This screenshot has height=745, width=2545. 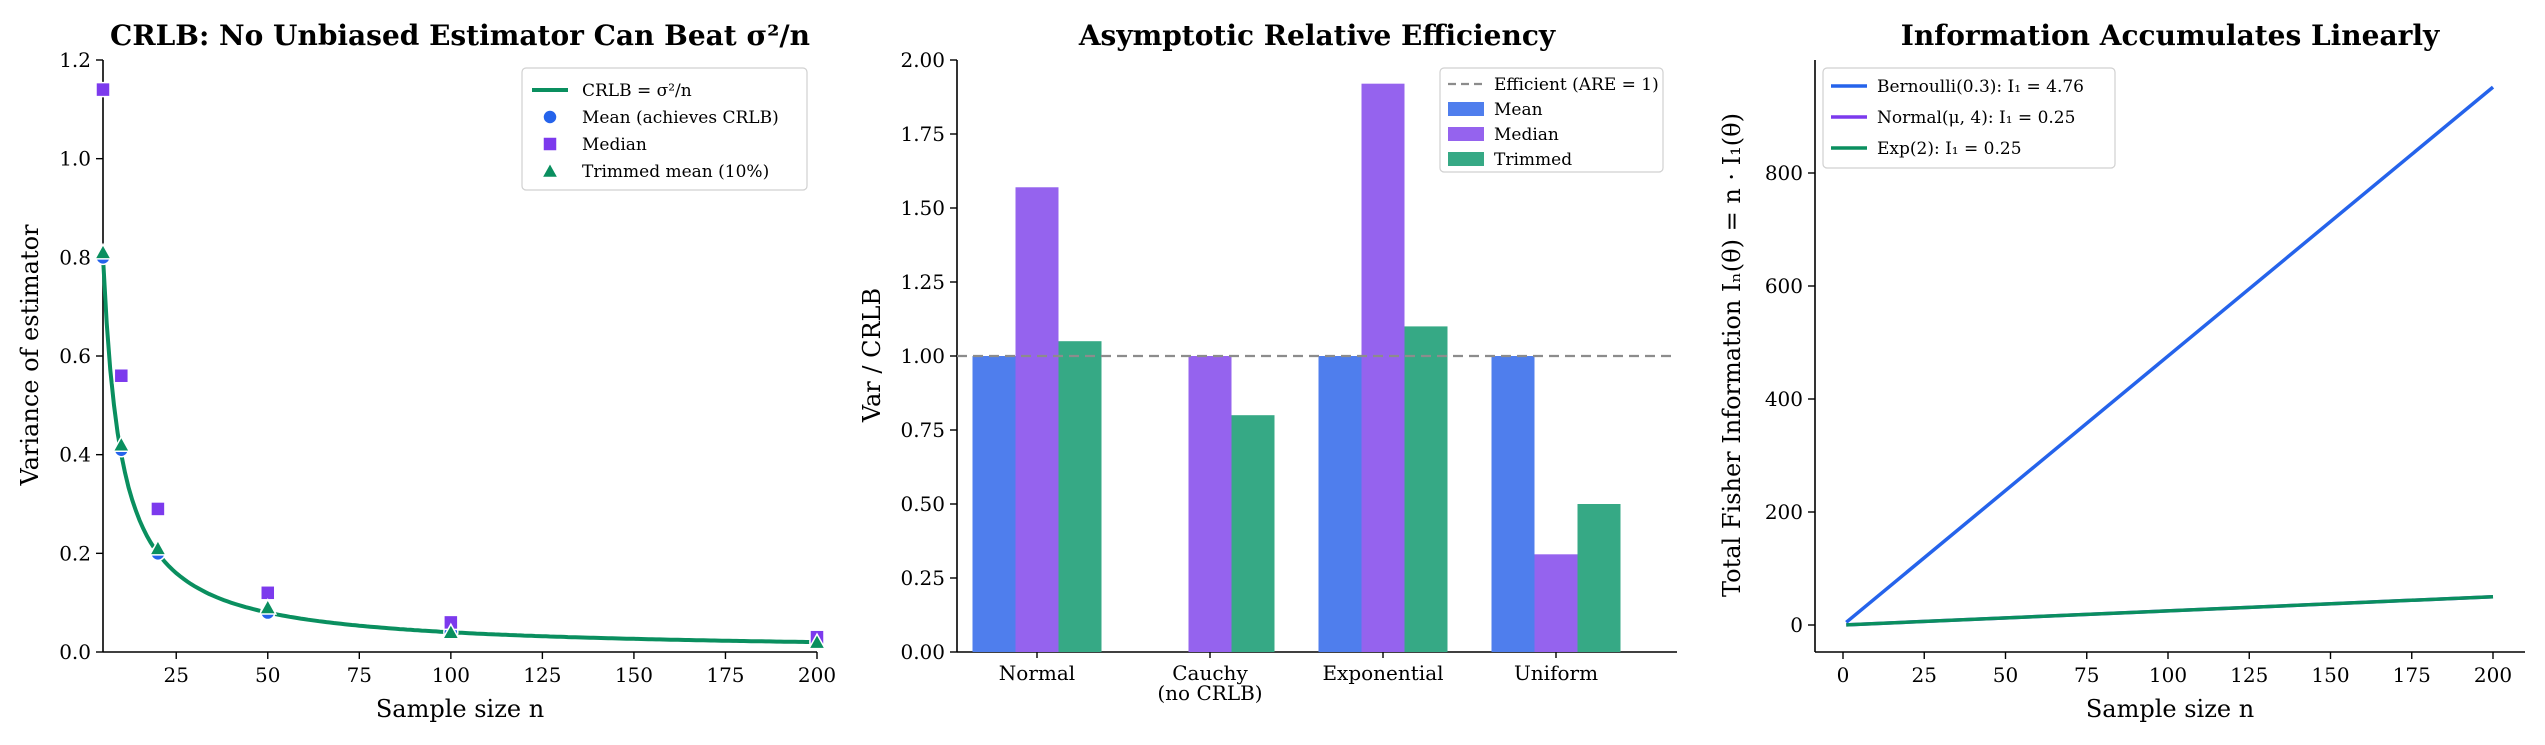 I want to click on panel1-y-tick-label: 0.0, so click(x=75, y=652).